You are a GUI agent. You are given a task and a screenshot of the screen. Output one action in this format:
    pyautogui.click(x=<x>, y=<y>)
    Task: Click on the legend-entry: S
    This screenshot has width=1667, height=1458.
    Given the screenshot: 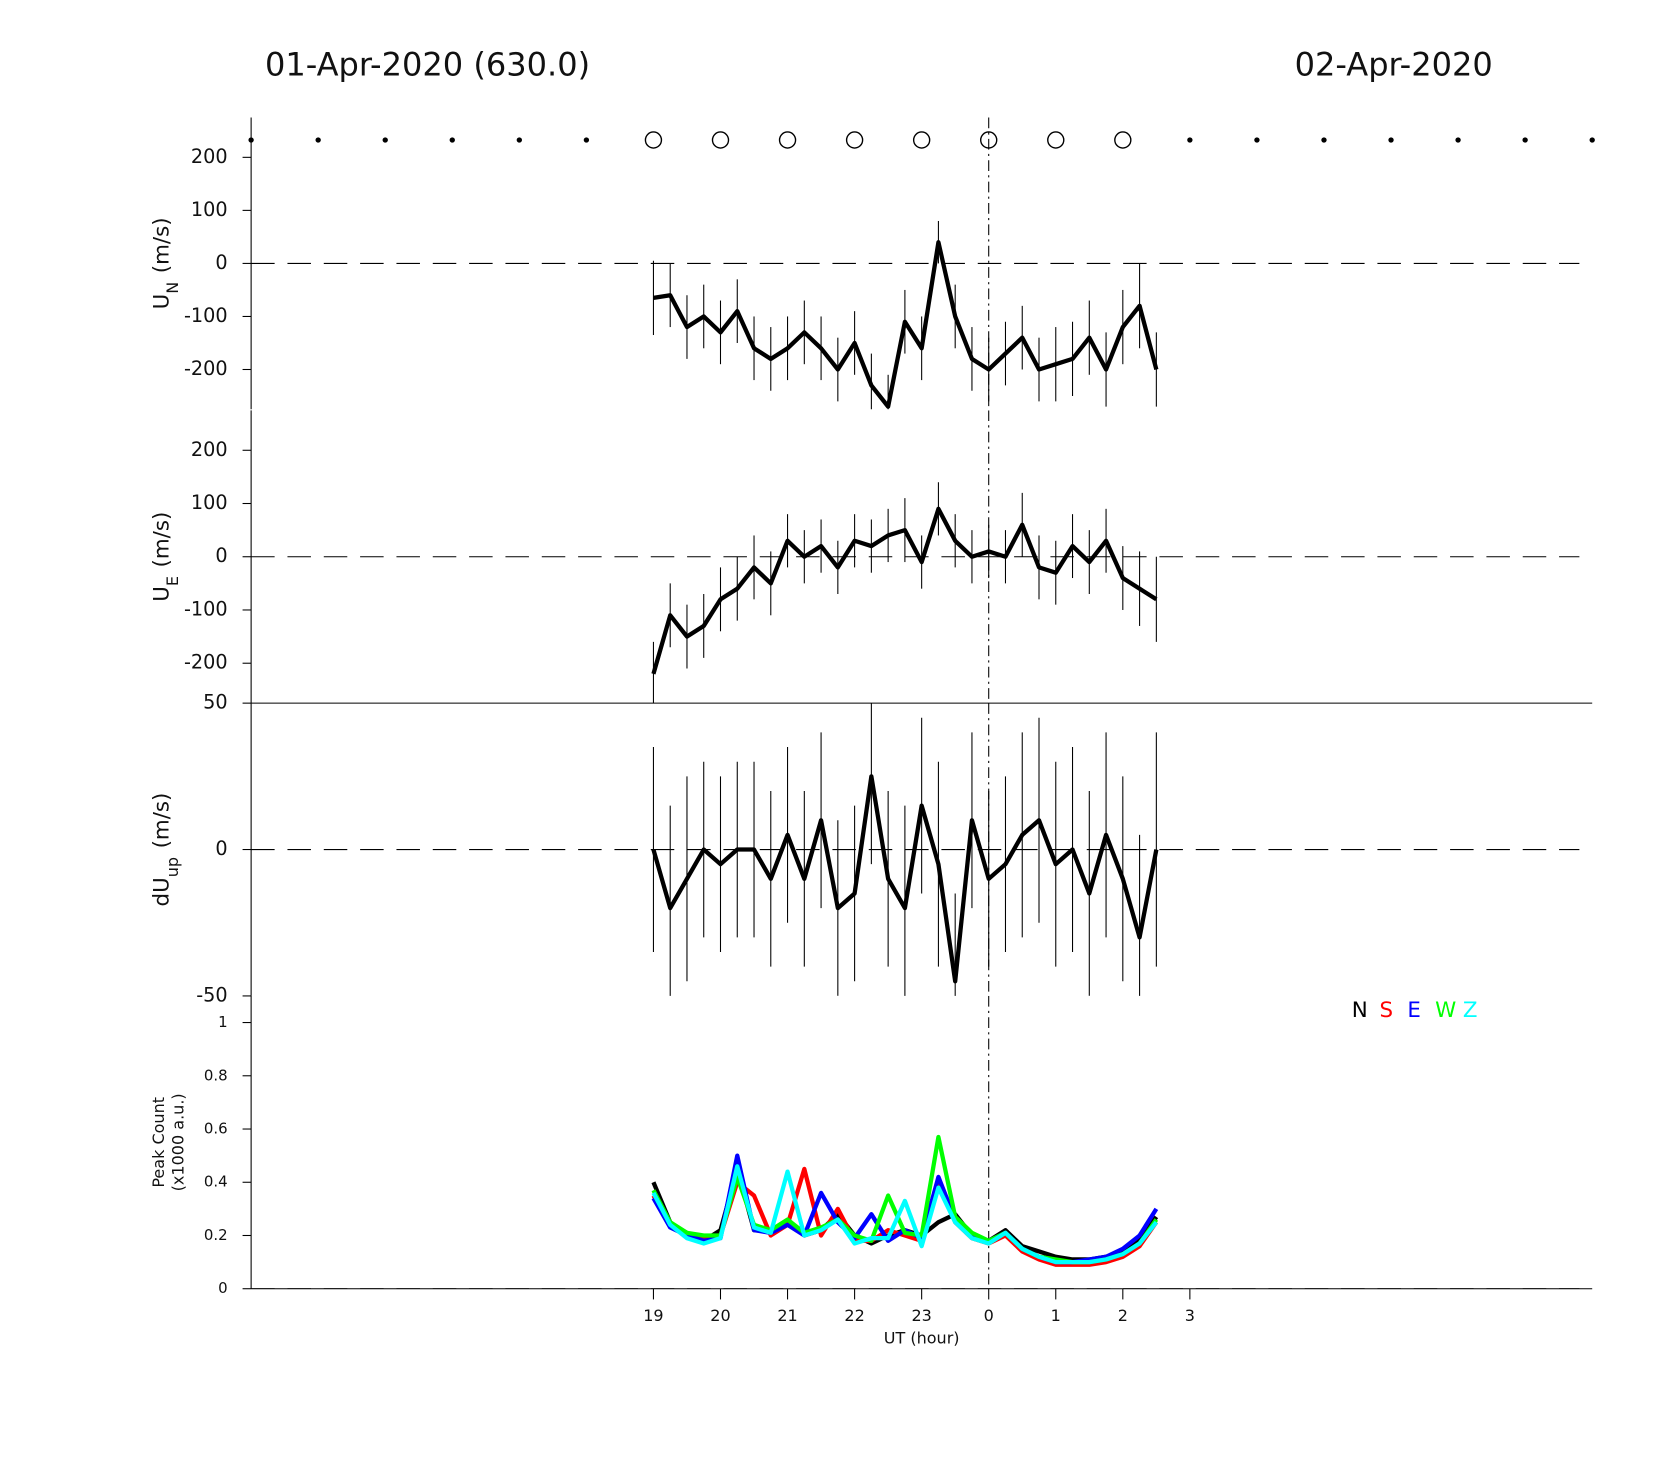 What is the action you would take?
    pyautogui.click(x=1387, y=1010)
    